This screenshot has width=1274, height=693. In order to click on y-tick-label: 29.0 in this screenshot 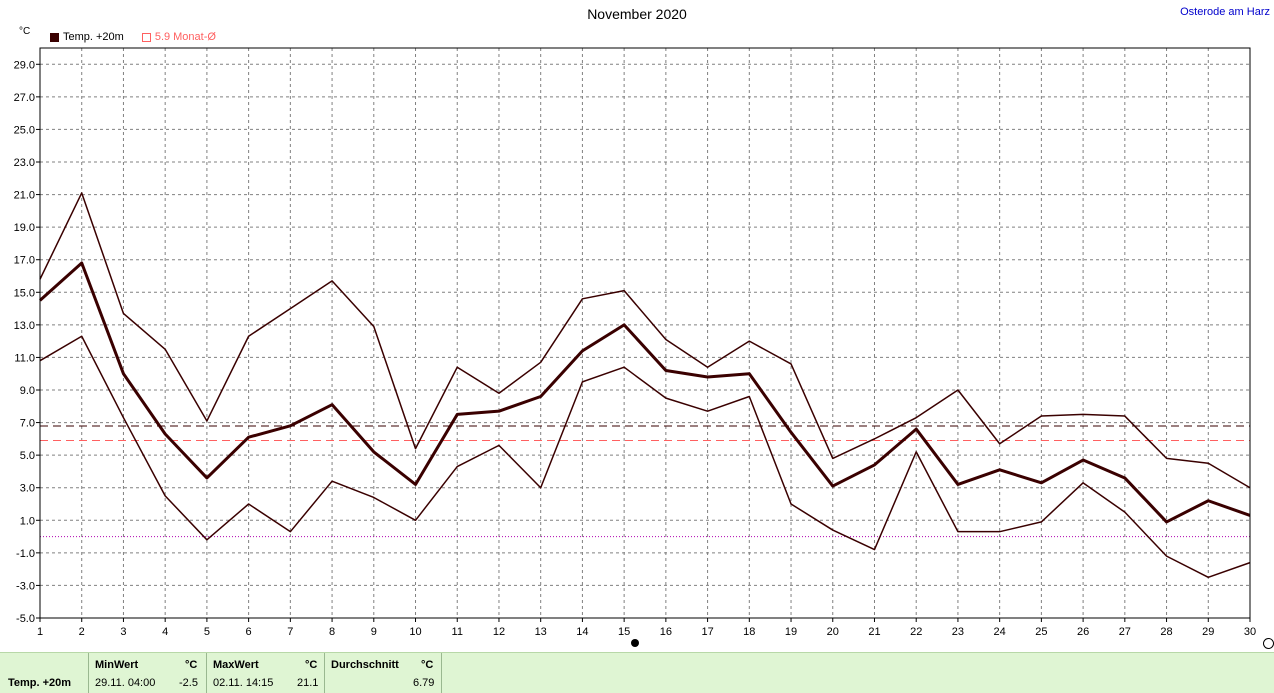, I will do `click(24, 65)`.